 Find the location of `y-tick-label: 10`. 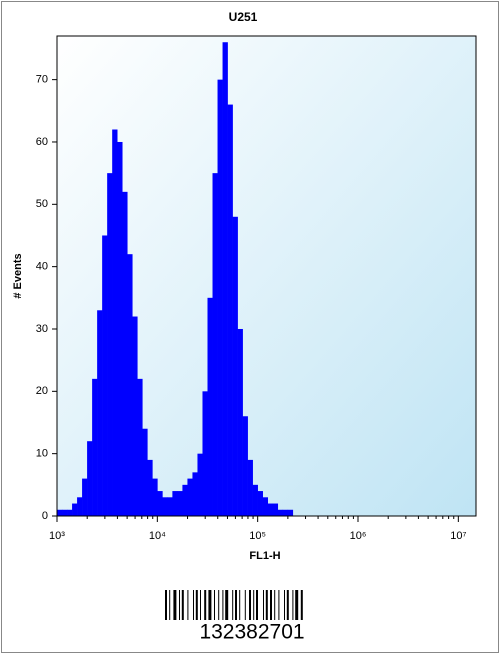

y-tick-label: 10 is located at coordinates (42, 454).